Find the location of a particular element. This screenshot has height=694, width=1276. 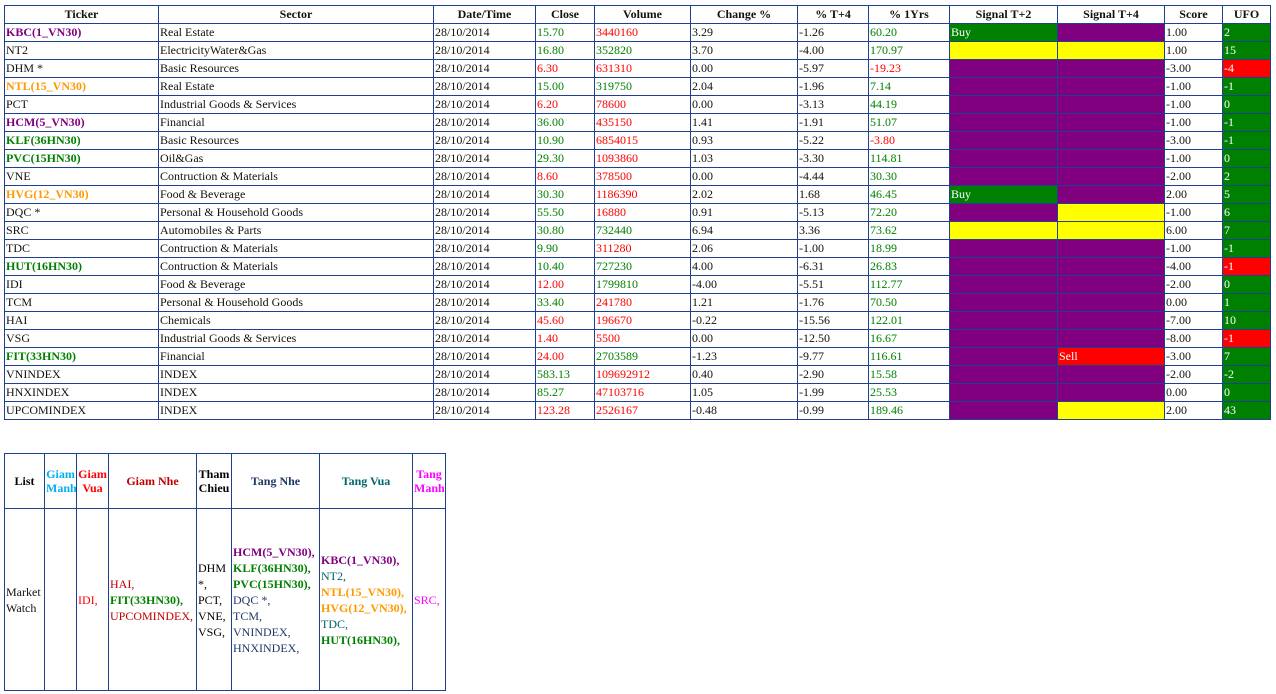

sector-cell: Real Estate is located at coordinates (296, 86).